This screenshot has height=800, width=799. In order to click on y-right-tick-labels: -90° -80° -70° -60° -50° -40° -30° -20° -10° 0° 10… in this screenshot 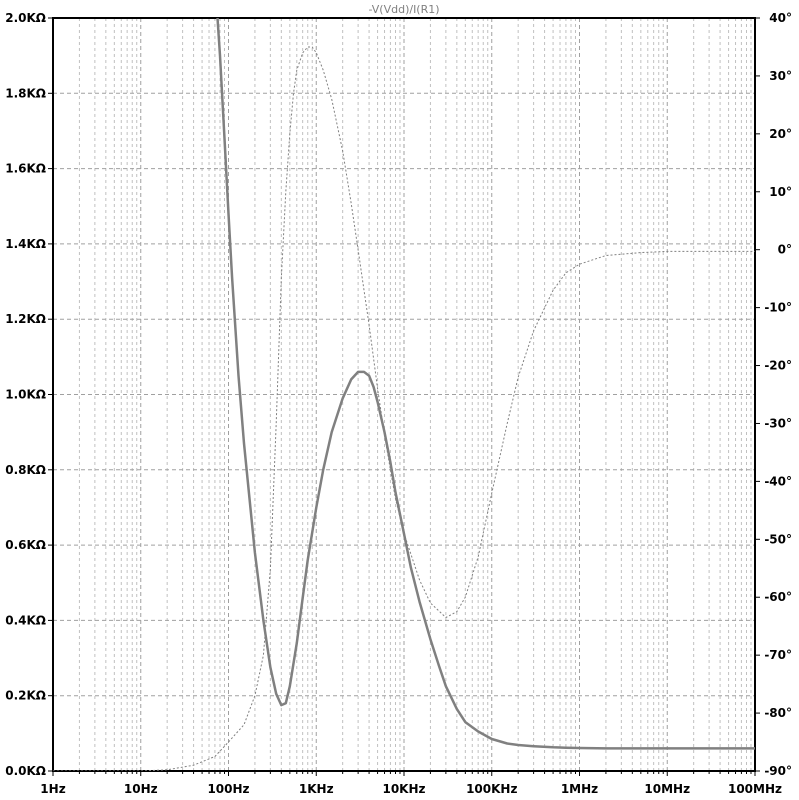, I will do `click(773, 394)`.